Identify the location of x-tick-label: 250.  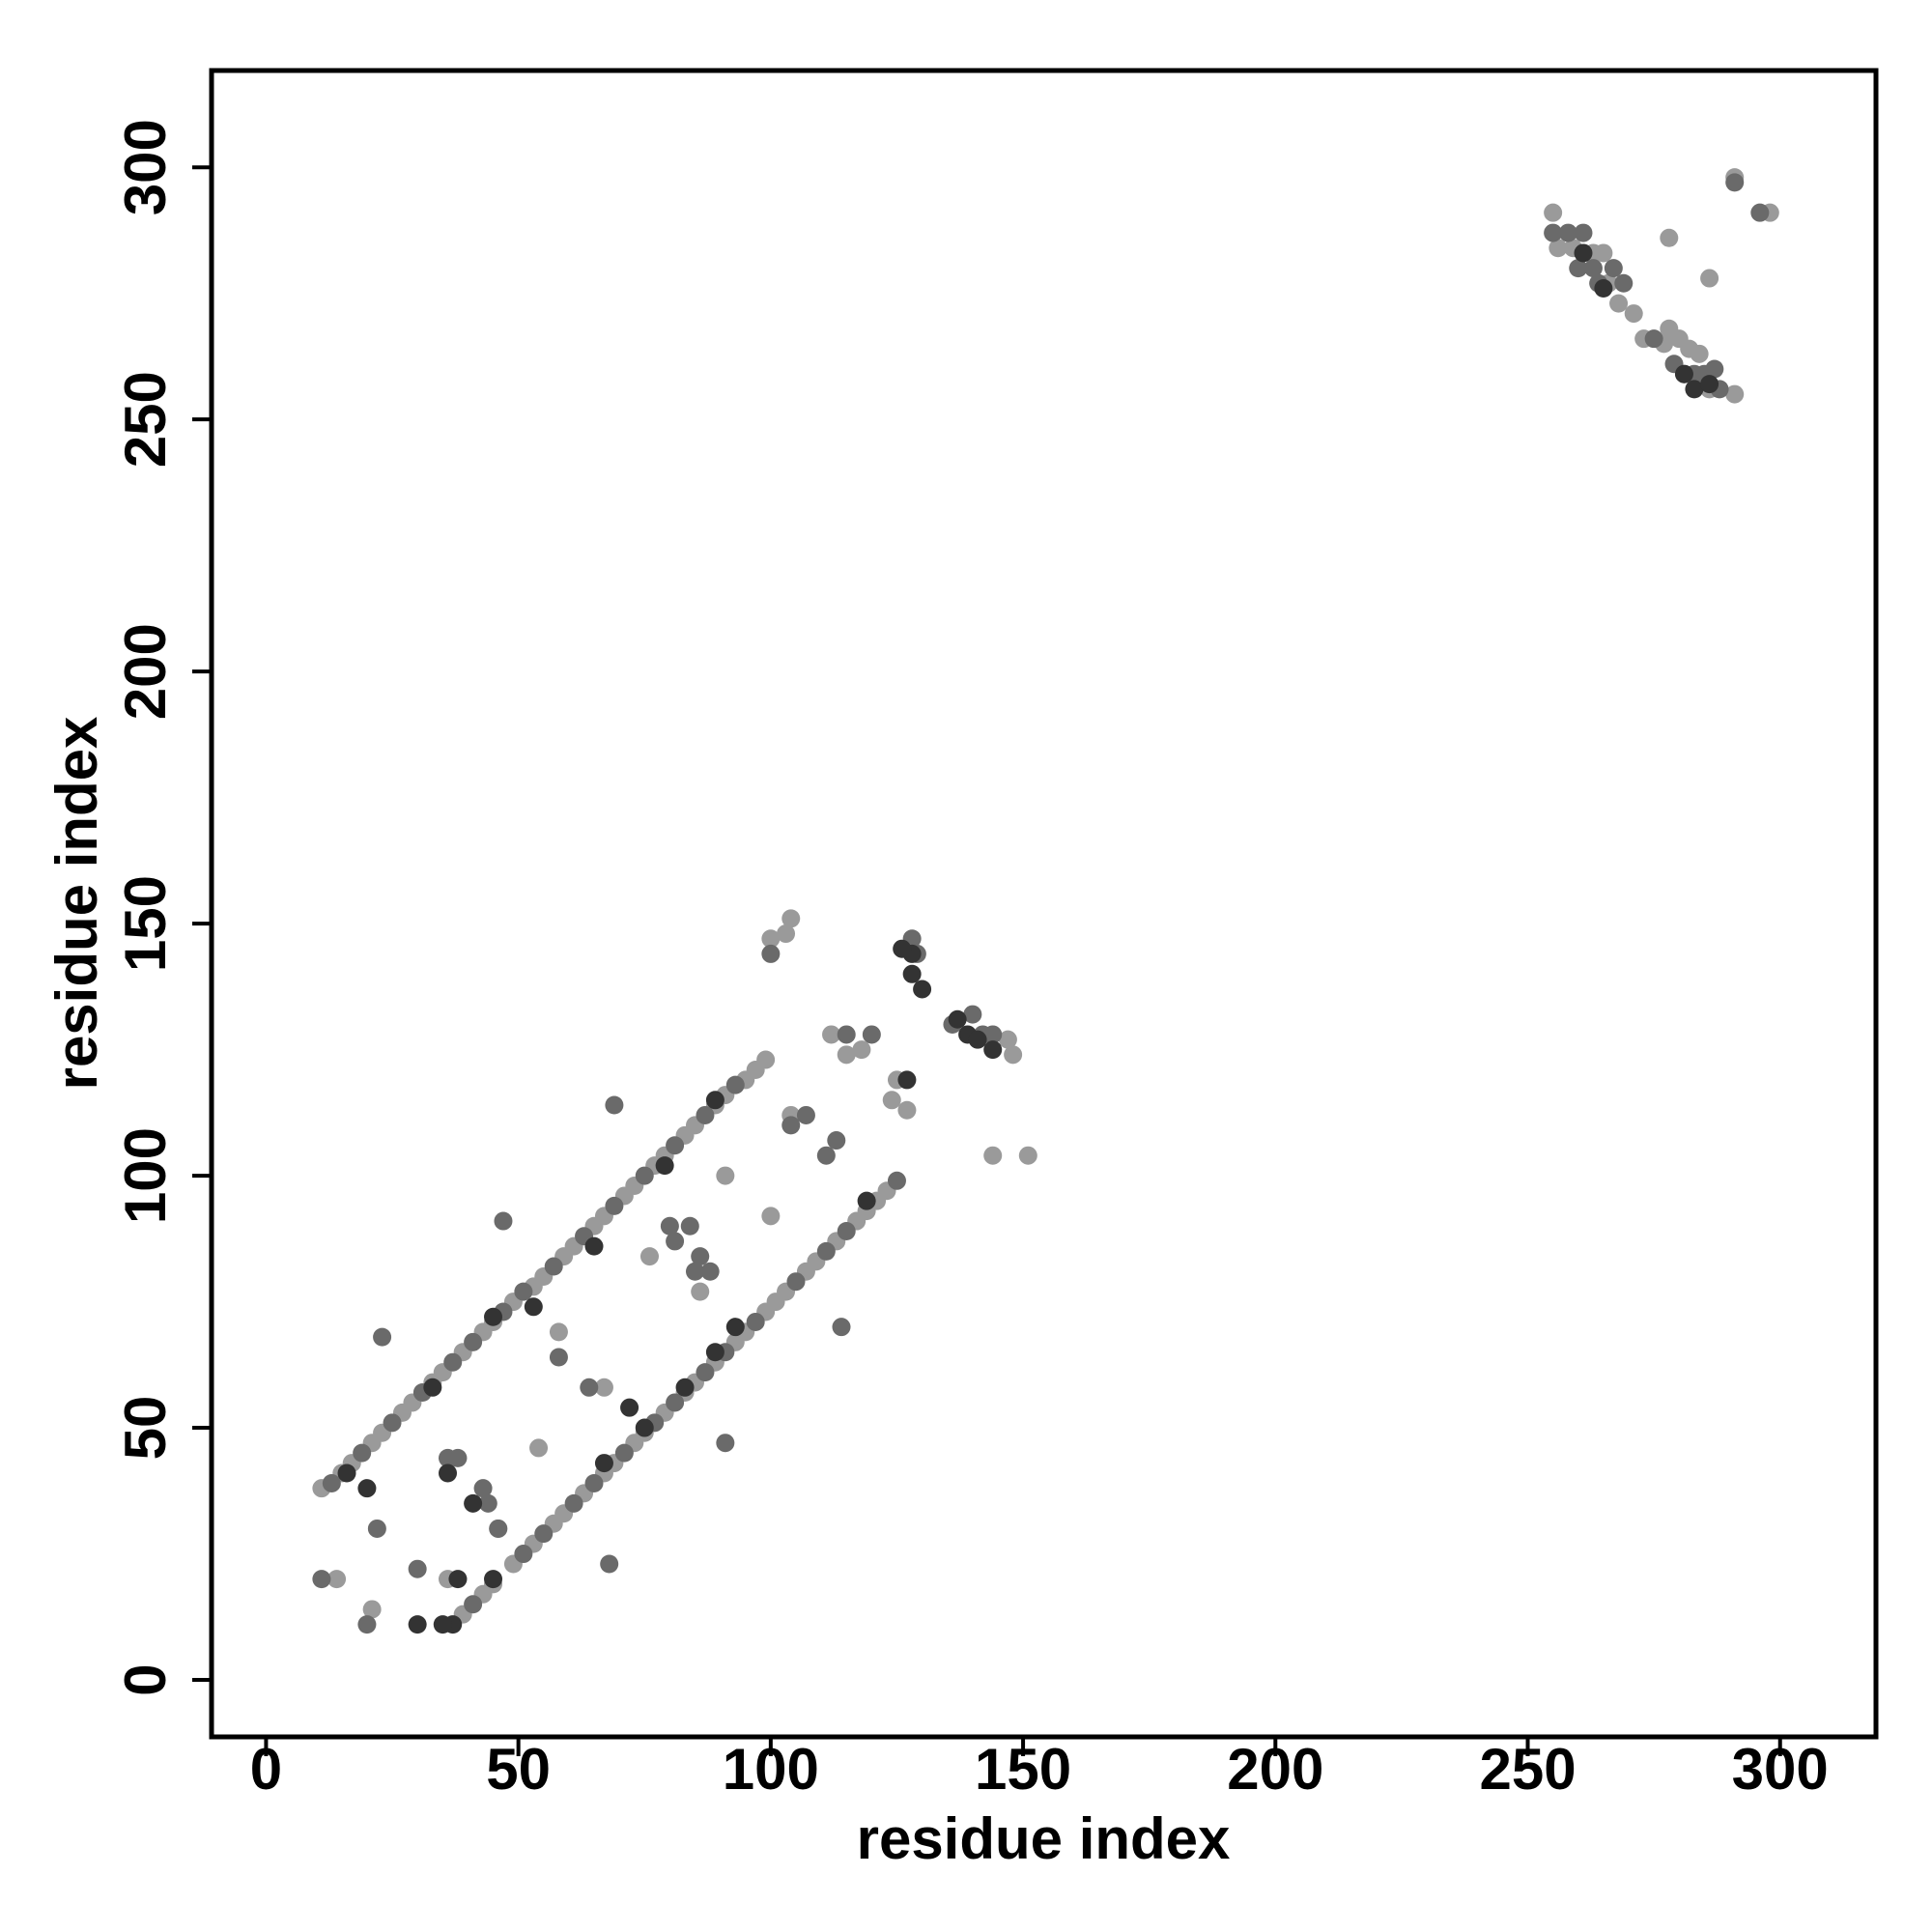
(1527, 1769).